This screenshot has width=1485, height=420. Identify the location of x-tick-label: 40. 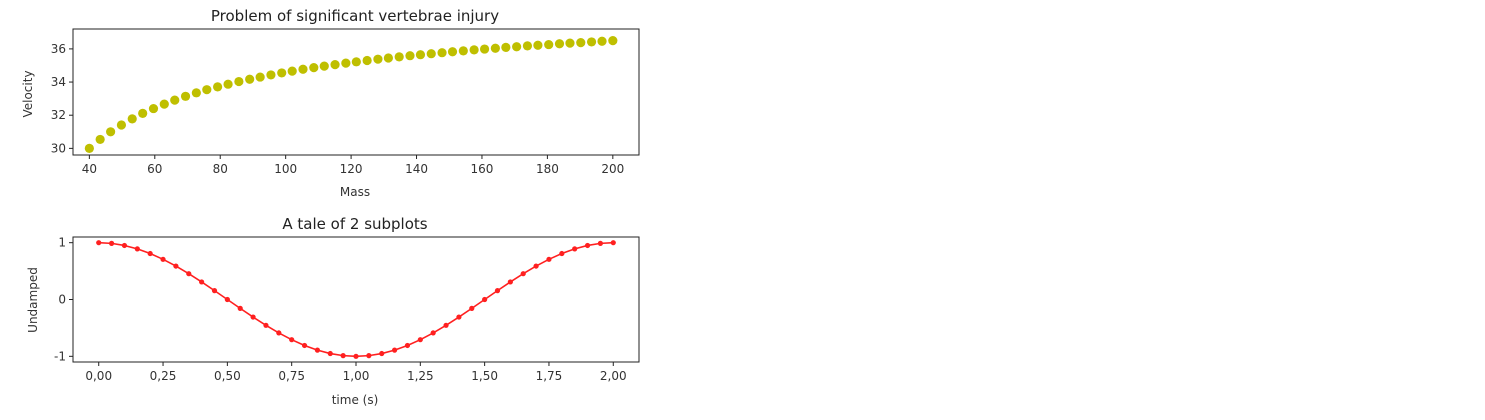
(89, 169).